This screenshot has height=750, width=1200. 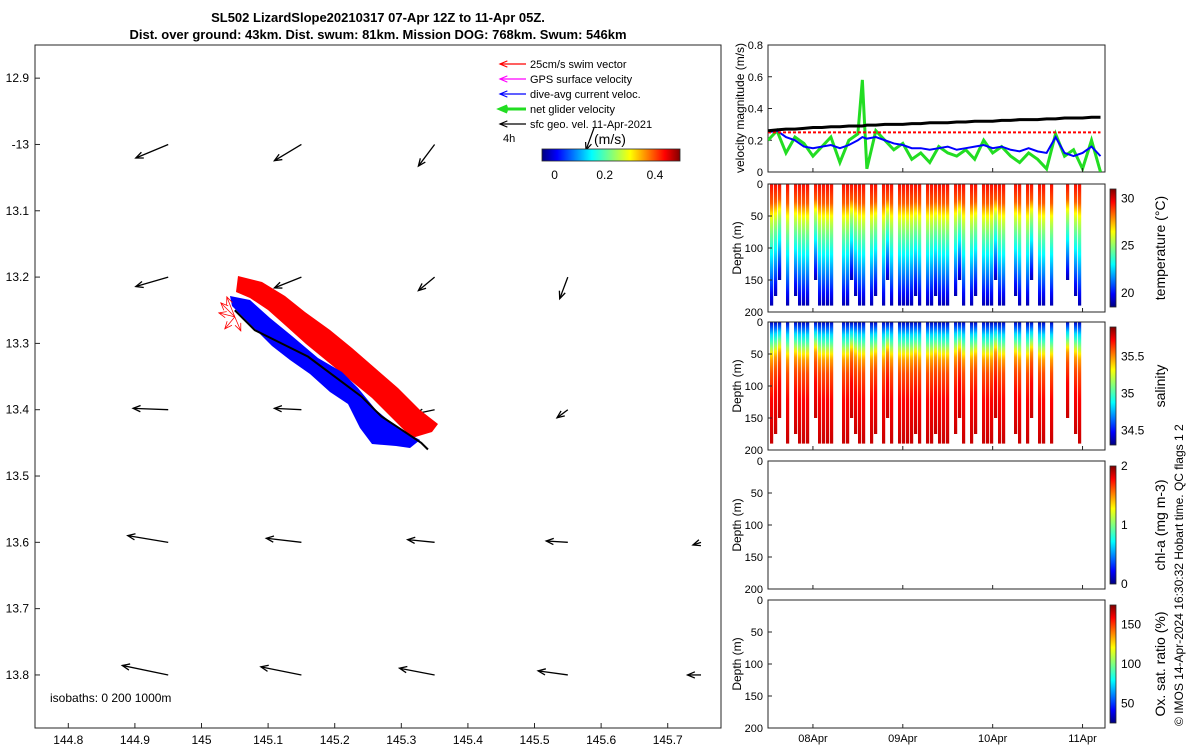 What do you see at coordinates (936, 525) in the screenshot?
I see `depth-axes-frame-chla` at bounding box center [936, 525].